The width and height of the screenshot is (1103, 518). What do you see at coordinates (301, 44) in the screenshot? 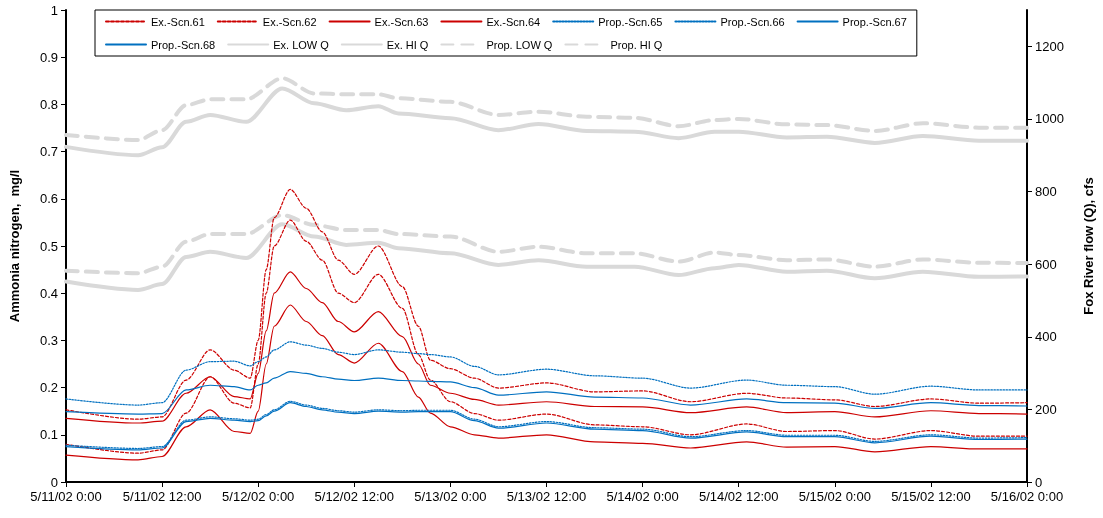
I see `legend-label: Ex. LOW Q` at bounding box center [301, 44].